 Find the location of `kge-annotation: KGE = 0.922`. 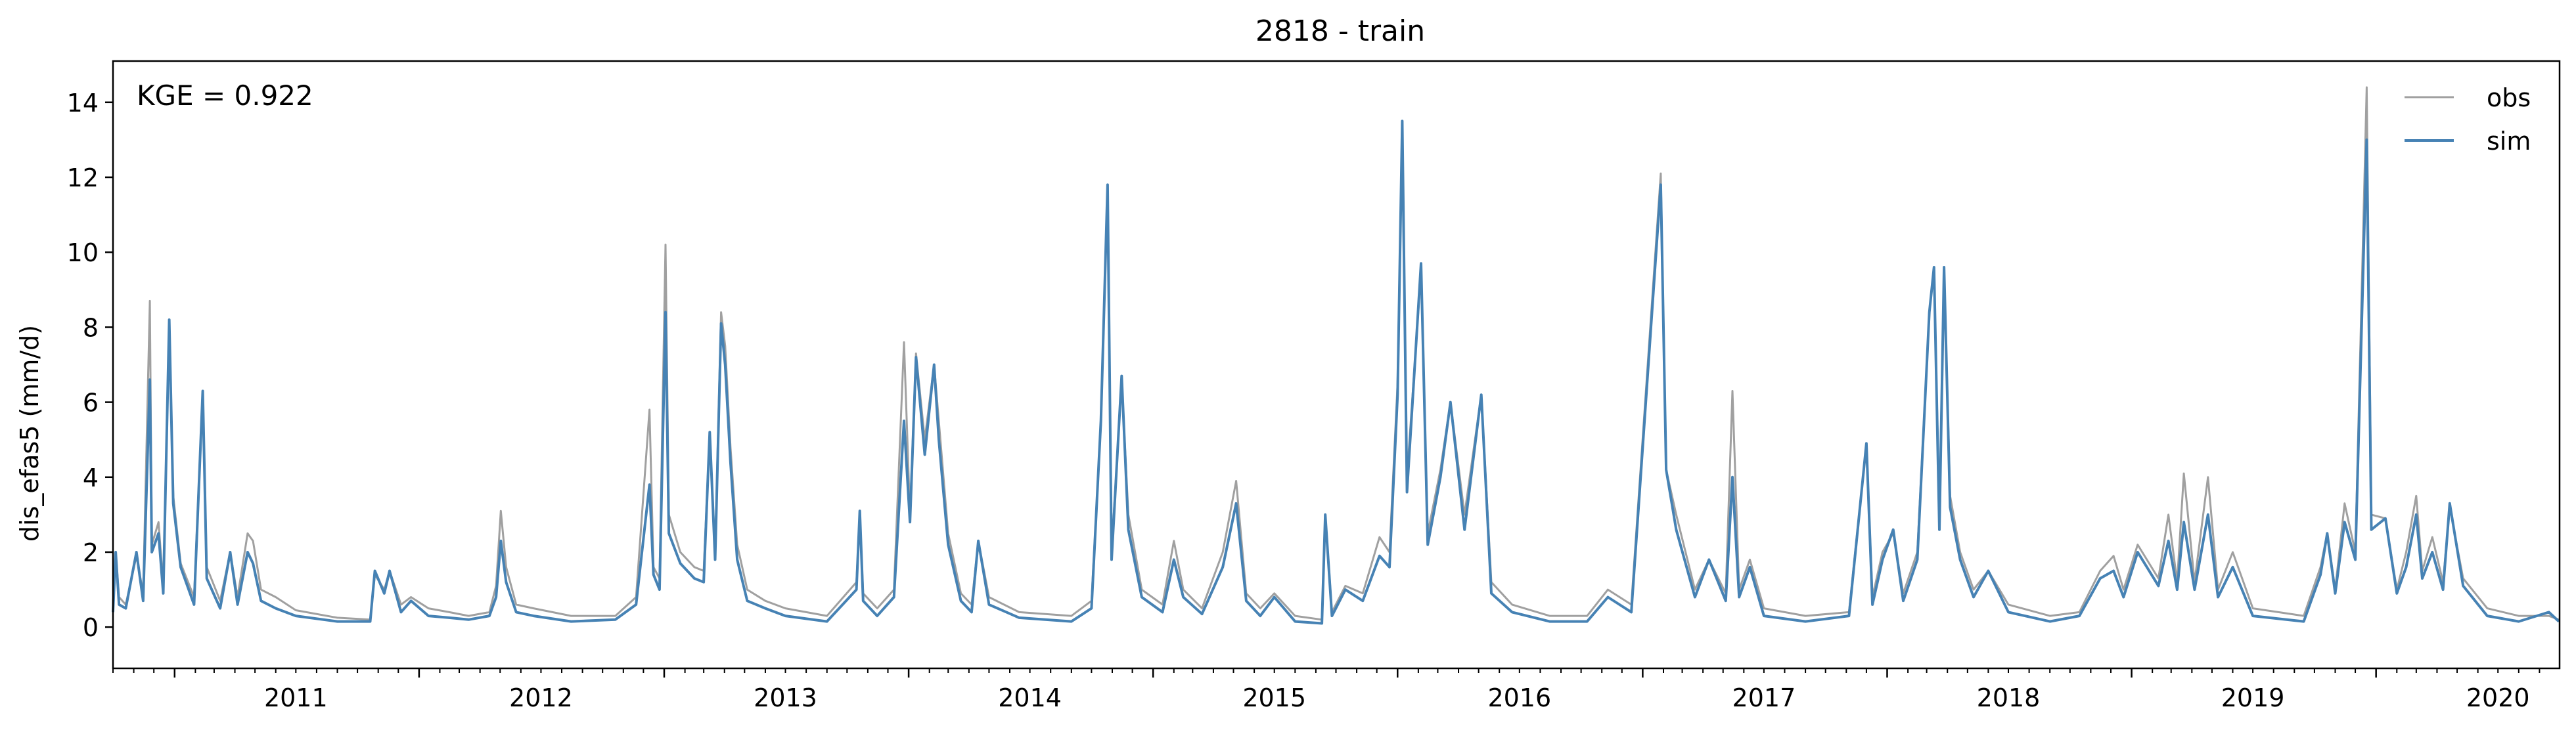

kge-annotation: KGE = 0.922 is located at coordinates (225, 95).